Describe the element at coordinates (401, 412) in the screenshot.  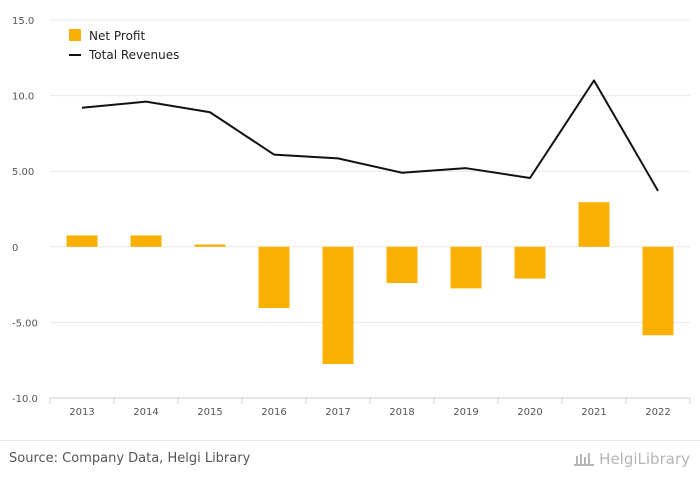
I see `x-tick-label: 2018` at that location.